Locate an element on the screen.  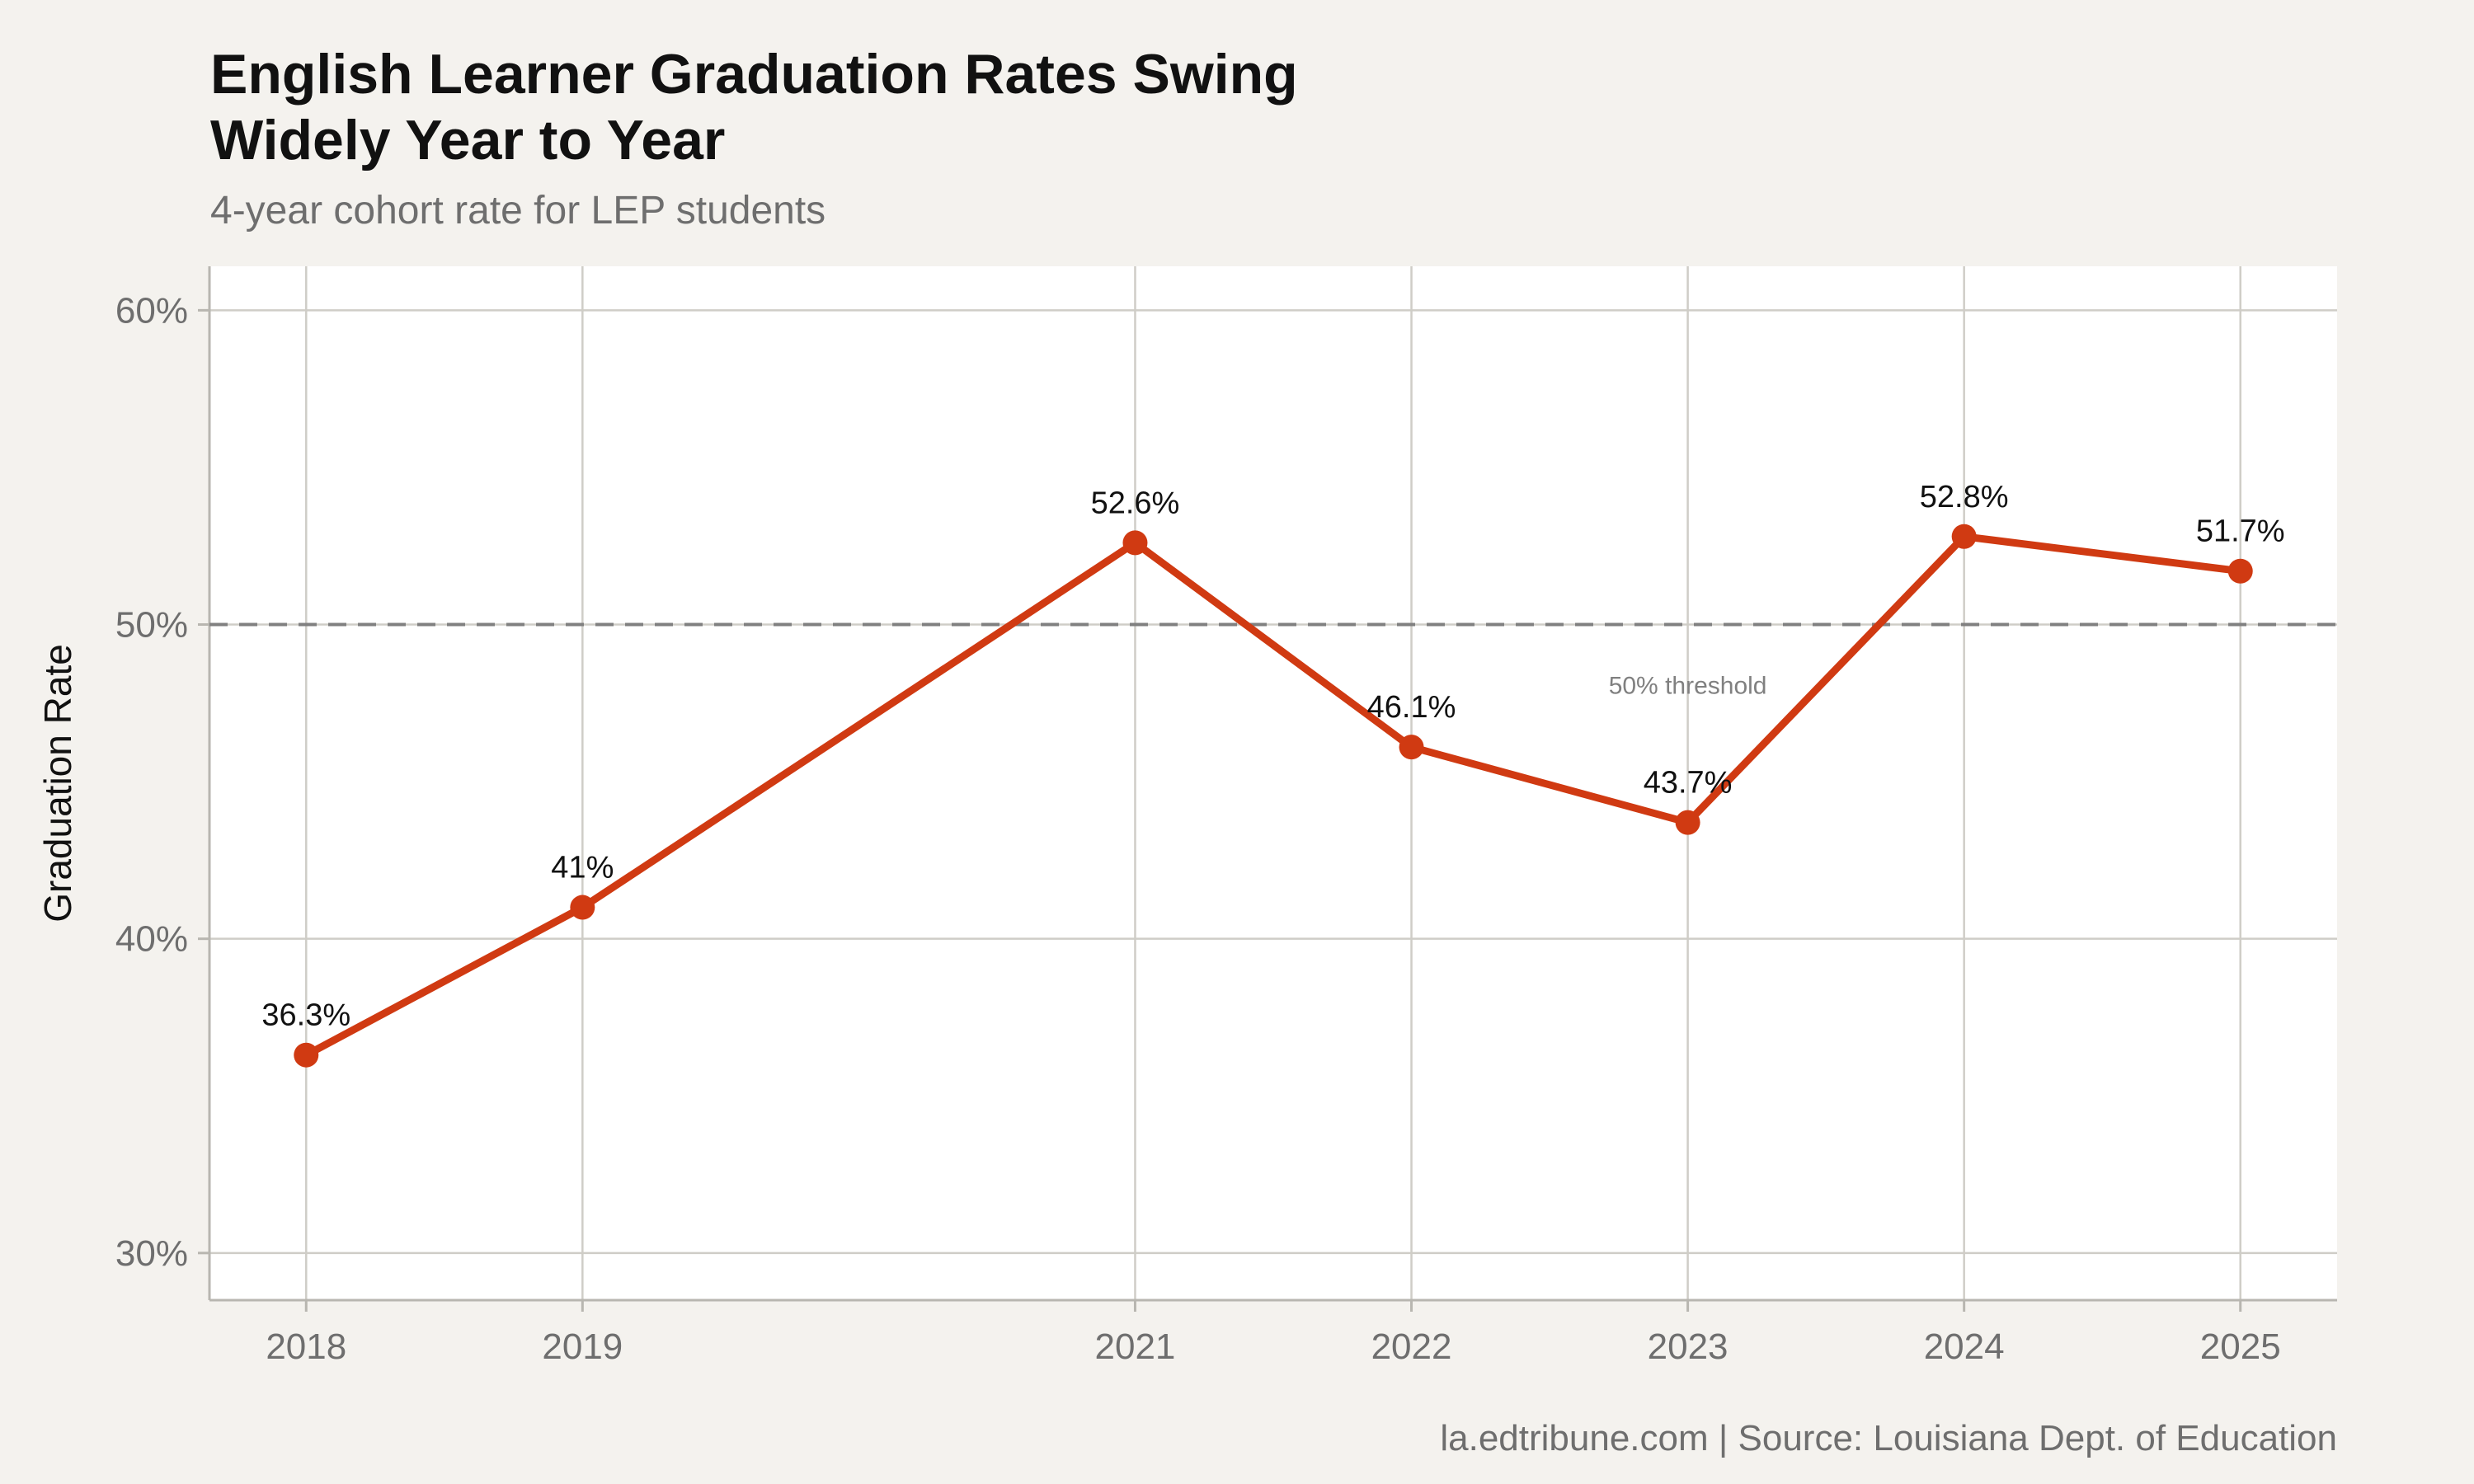
data-point-2023 is located at coordinates (1687, 822).